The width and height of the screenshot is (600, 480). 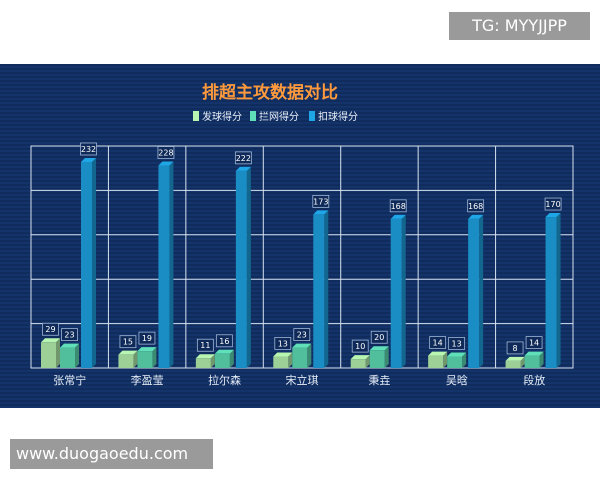 I want to click on data-label: 222, so click(x=243, y=158).